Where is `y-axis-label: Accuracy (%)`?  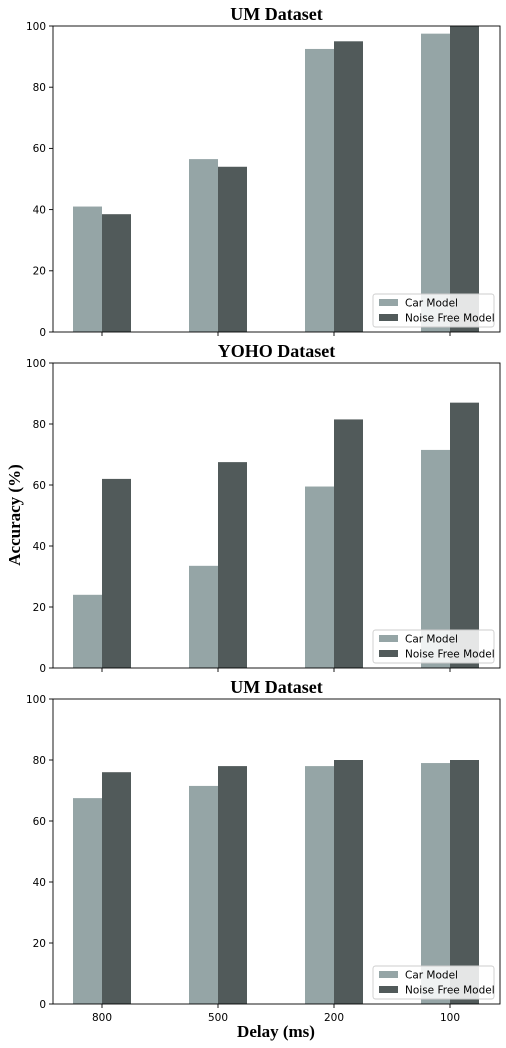 y-axis-label: Accuracy (%) is located at coordinates (14, 515).